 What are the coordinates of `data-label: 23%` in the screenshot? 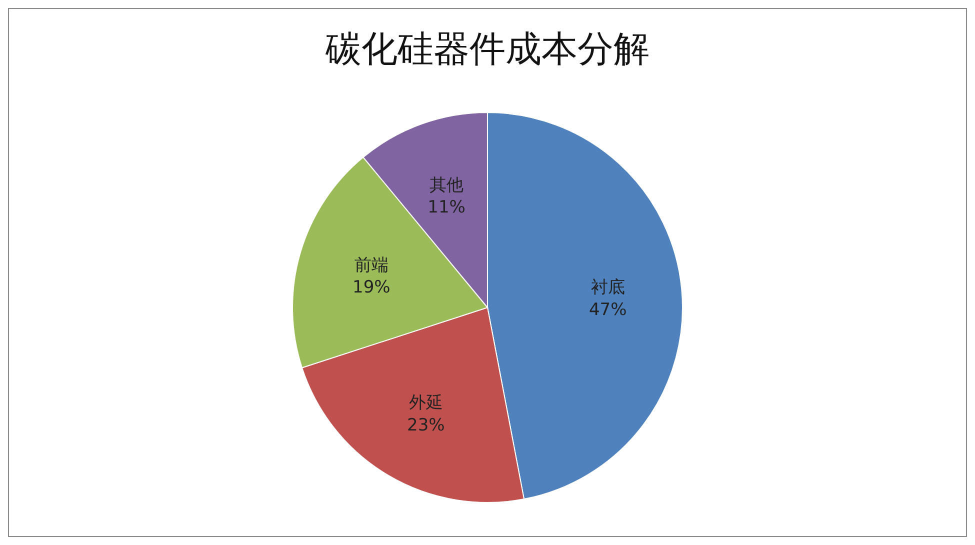 It's located at (426, 425).